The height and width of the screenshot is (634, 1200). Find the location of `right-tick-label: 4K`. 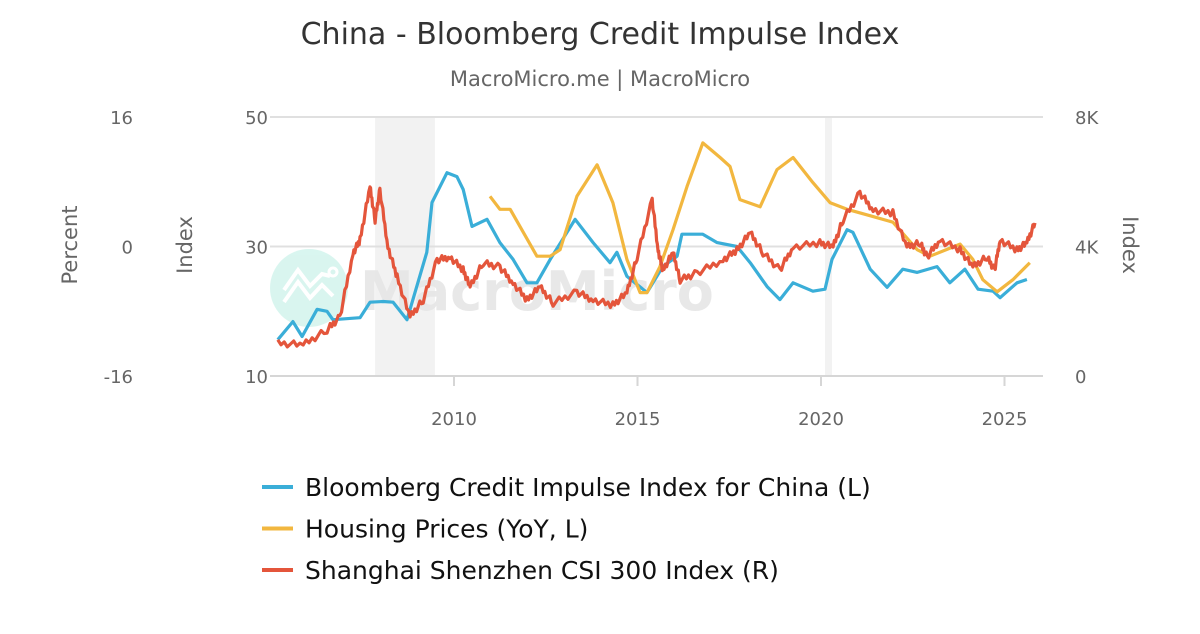

right-tick-label: 4K is located at coordinates (1087, 248).